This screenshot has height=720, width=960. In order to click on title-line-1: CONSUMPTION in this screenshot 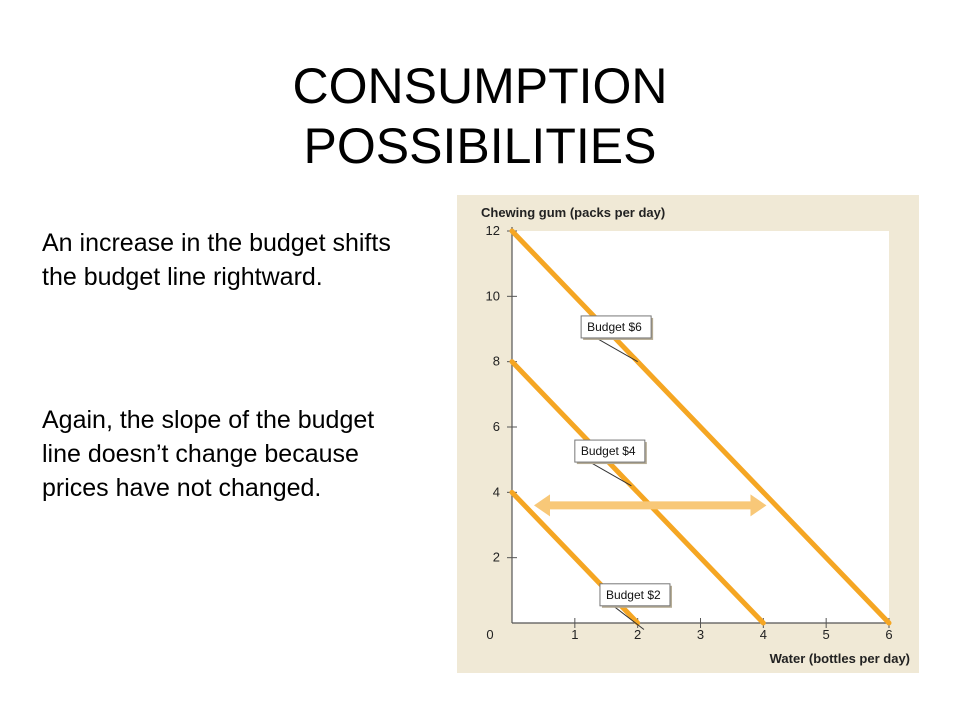, I will do `click(480, 85)`.